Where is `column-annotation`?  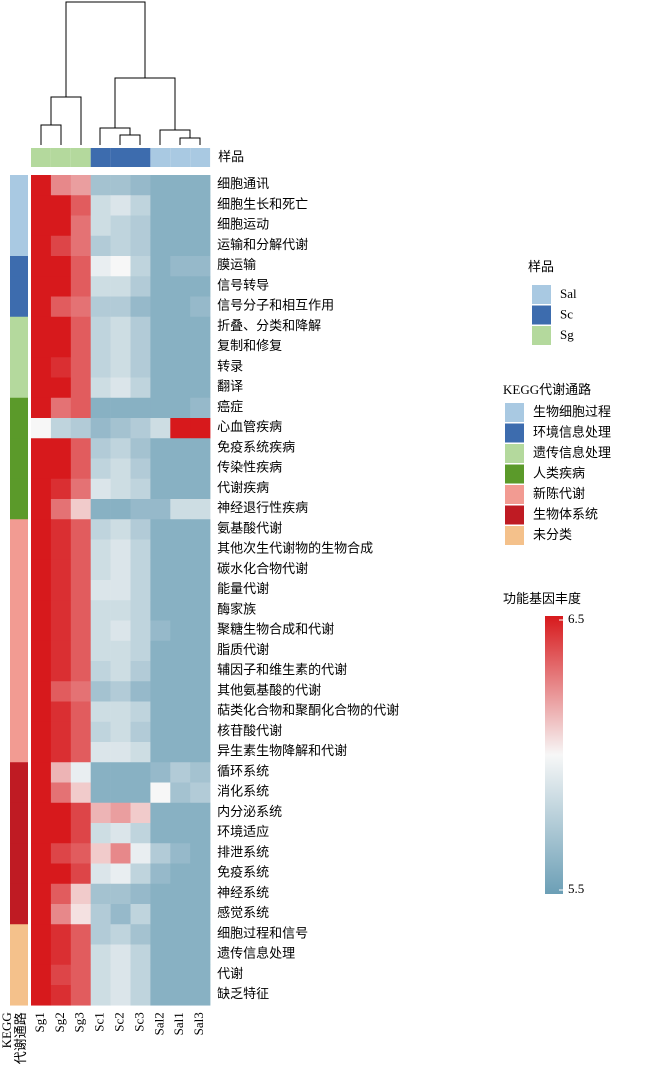
column-annotation is located at coordinates (100, 157).